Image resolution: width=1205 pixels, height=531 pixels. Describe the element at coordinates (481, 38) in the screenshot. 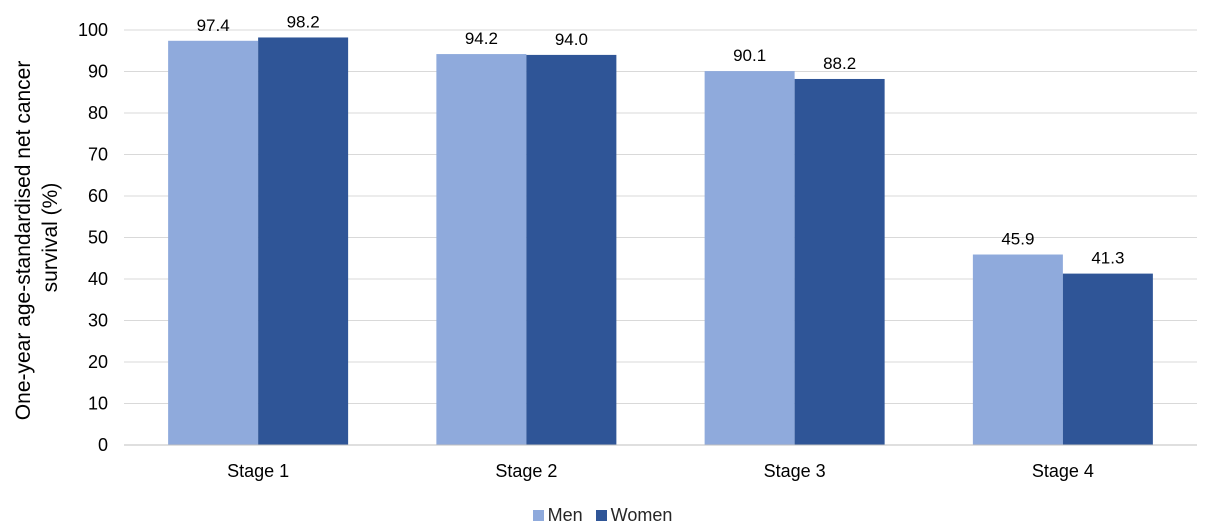

I see `data-label: 94.2` at that location.